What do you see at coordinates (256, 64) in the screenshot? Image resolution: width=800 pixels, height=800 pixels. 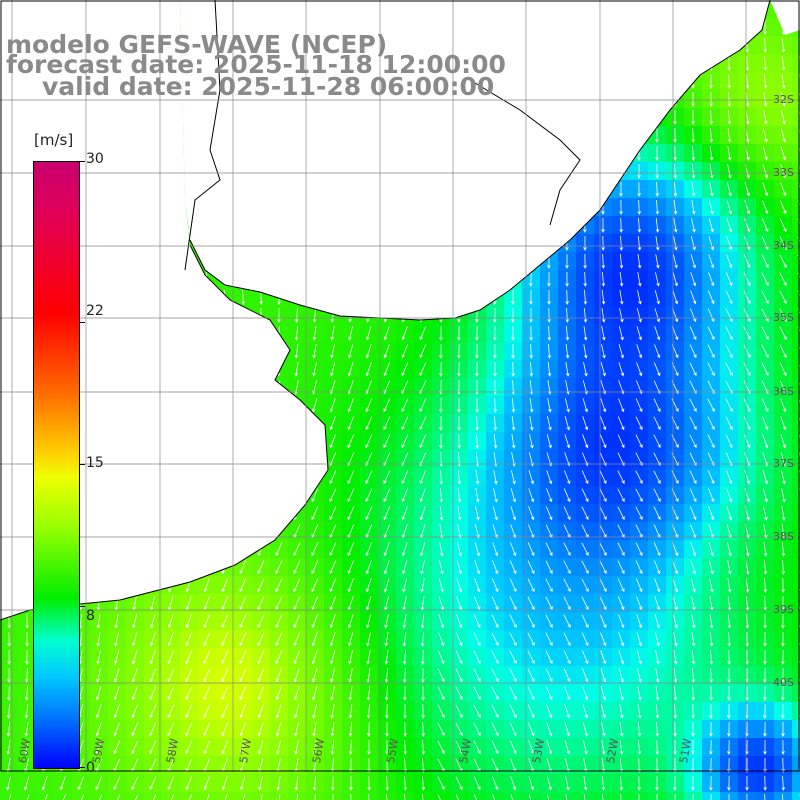 I see `title-forecast-date: forecast date: 2025-11-18 12:00:00` at bounding box center [256, 64].